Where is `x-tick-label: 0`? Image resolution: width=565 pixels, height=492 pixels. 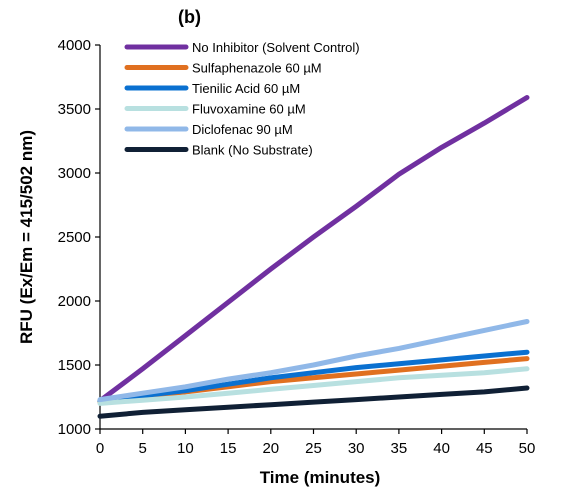
x-tick-label: 0 is located at coordinates (100, 448).